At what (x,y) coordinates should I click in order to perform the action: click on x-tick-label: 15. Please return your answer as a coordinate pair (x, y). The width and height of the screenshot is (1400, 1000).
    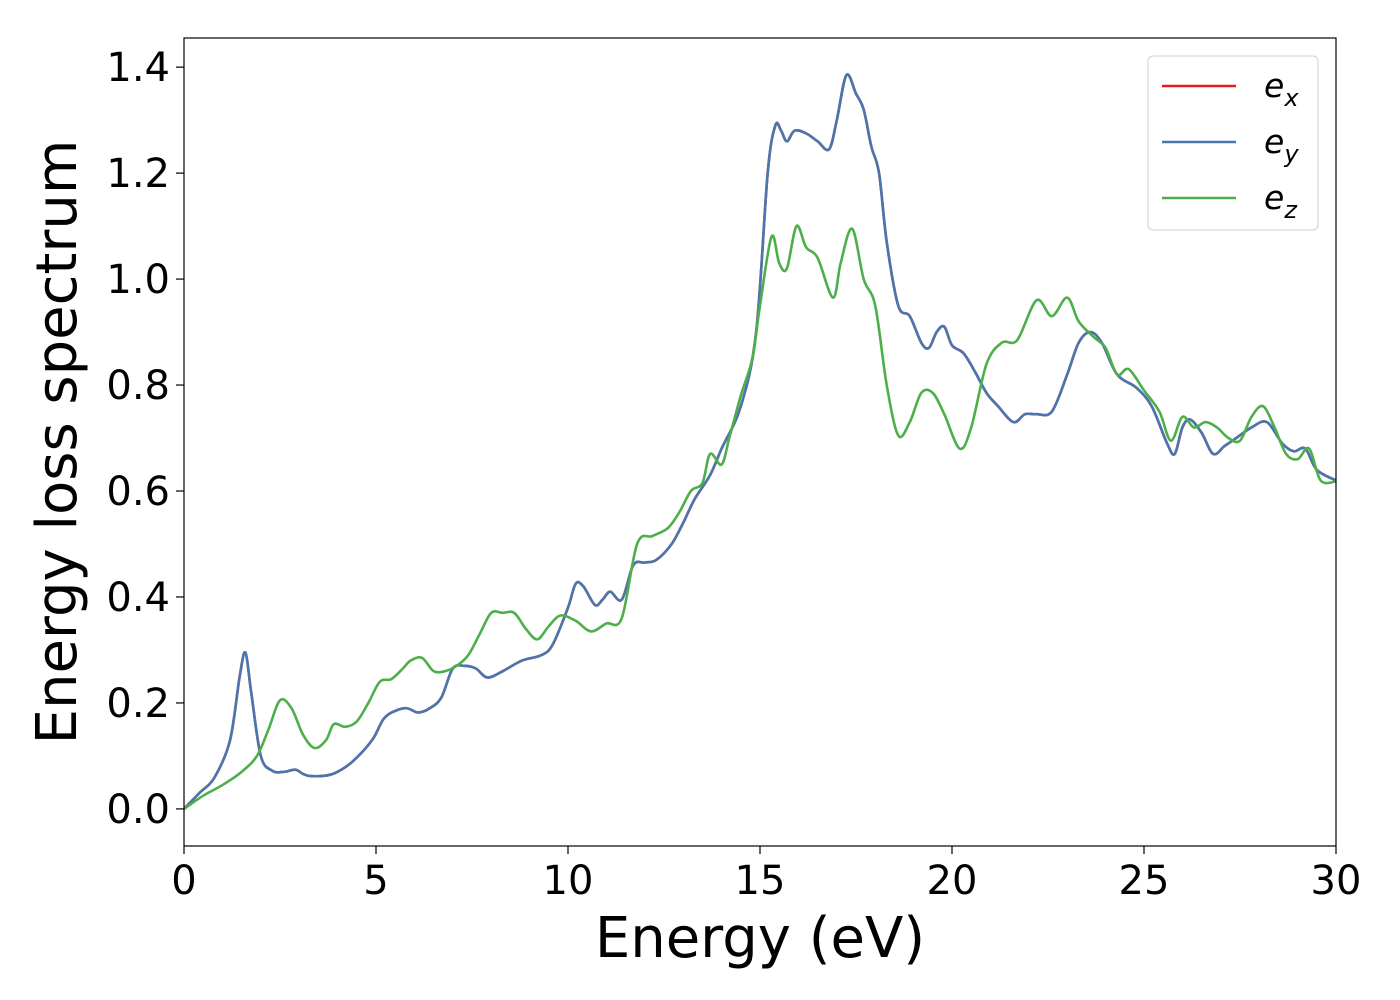
    Looking at the image, I should click on (760, 881).